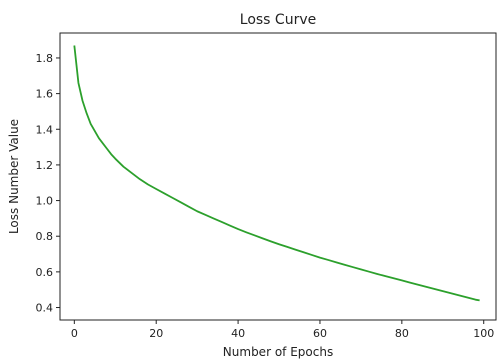 Image resolution: width=500 pixels, height=361 pixels. What do you see at coordinates (402, 333) in the screenshot?
I see `x-tick-label: 80` at bounding box center [402, 333].